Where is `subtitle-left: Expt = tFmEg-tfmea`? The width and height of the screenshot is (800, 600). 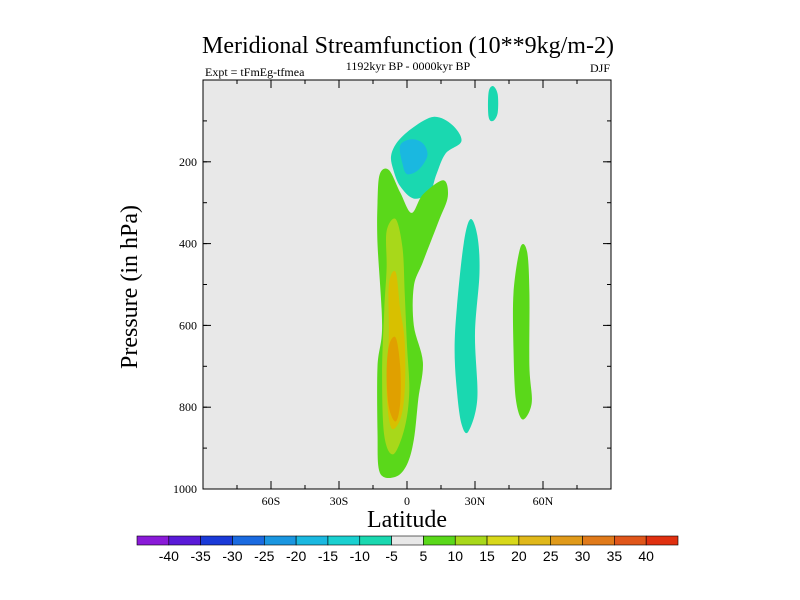
subtitle-left: Expt = tFmEg-tfmea is located at coordinates (255, 72).